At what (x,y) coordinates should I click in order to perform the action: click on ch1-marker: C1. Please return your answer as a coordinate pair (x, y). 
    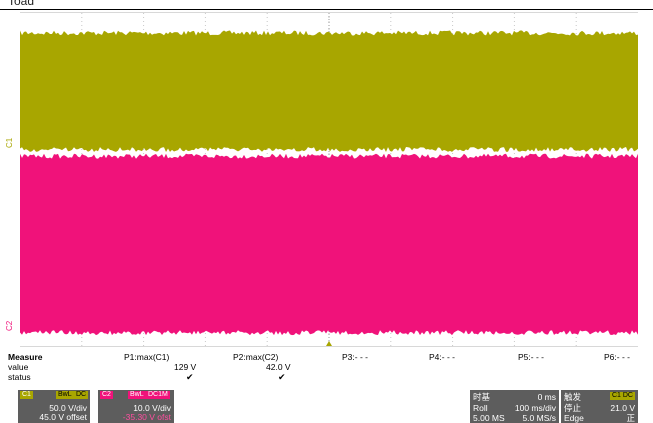
    Looking at the image, I should click on (9, 142).